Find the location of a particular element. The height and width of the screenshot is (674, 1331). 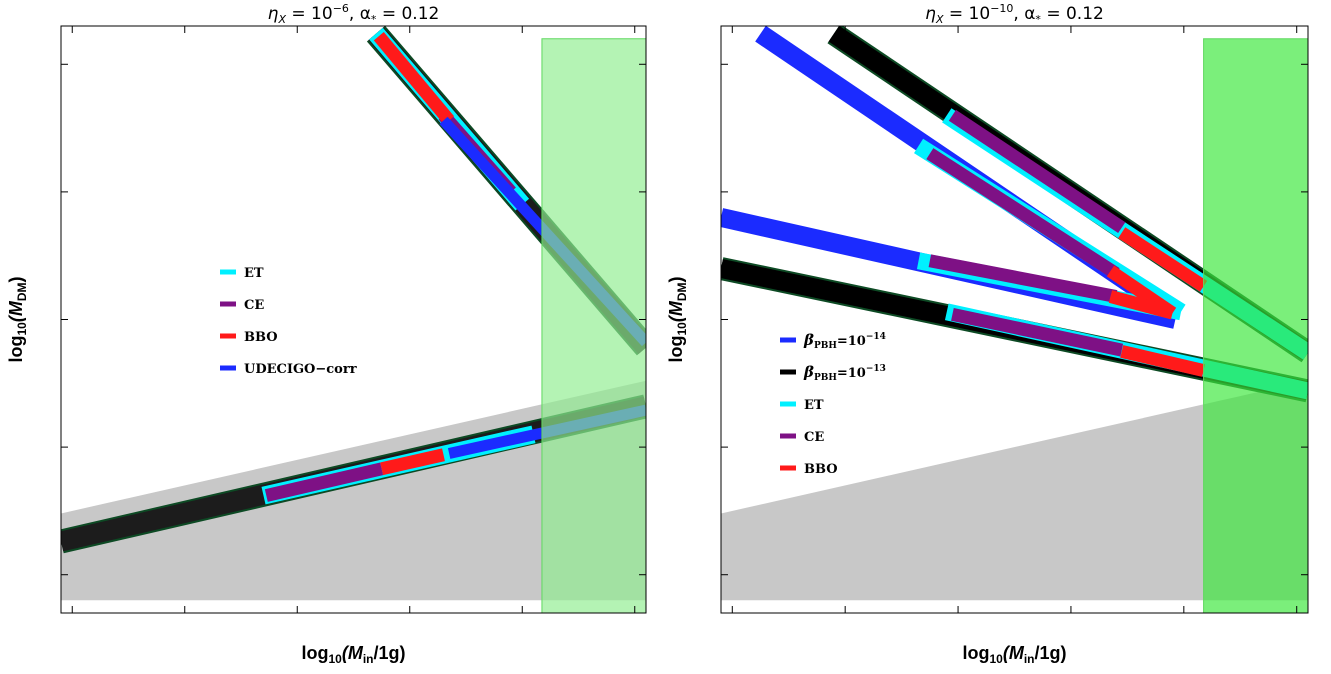

legend-label-1: βPBH=10−13 is located at coordinates (844, 373).